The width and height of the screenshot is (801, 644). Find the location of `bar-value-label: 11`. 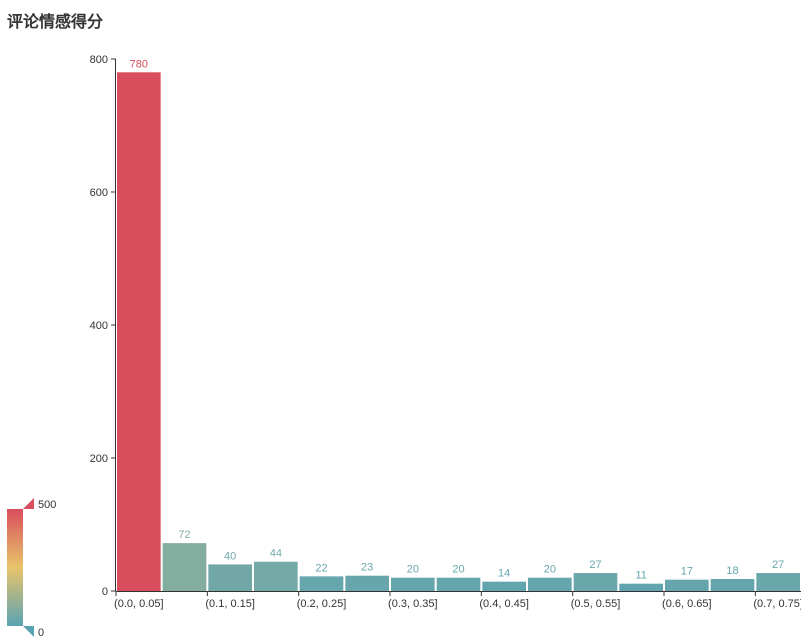

bar-value-label: 11 is located at coordinates (640, 576).